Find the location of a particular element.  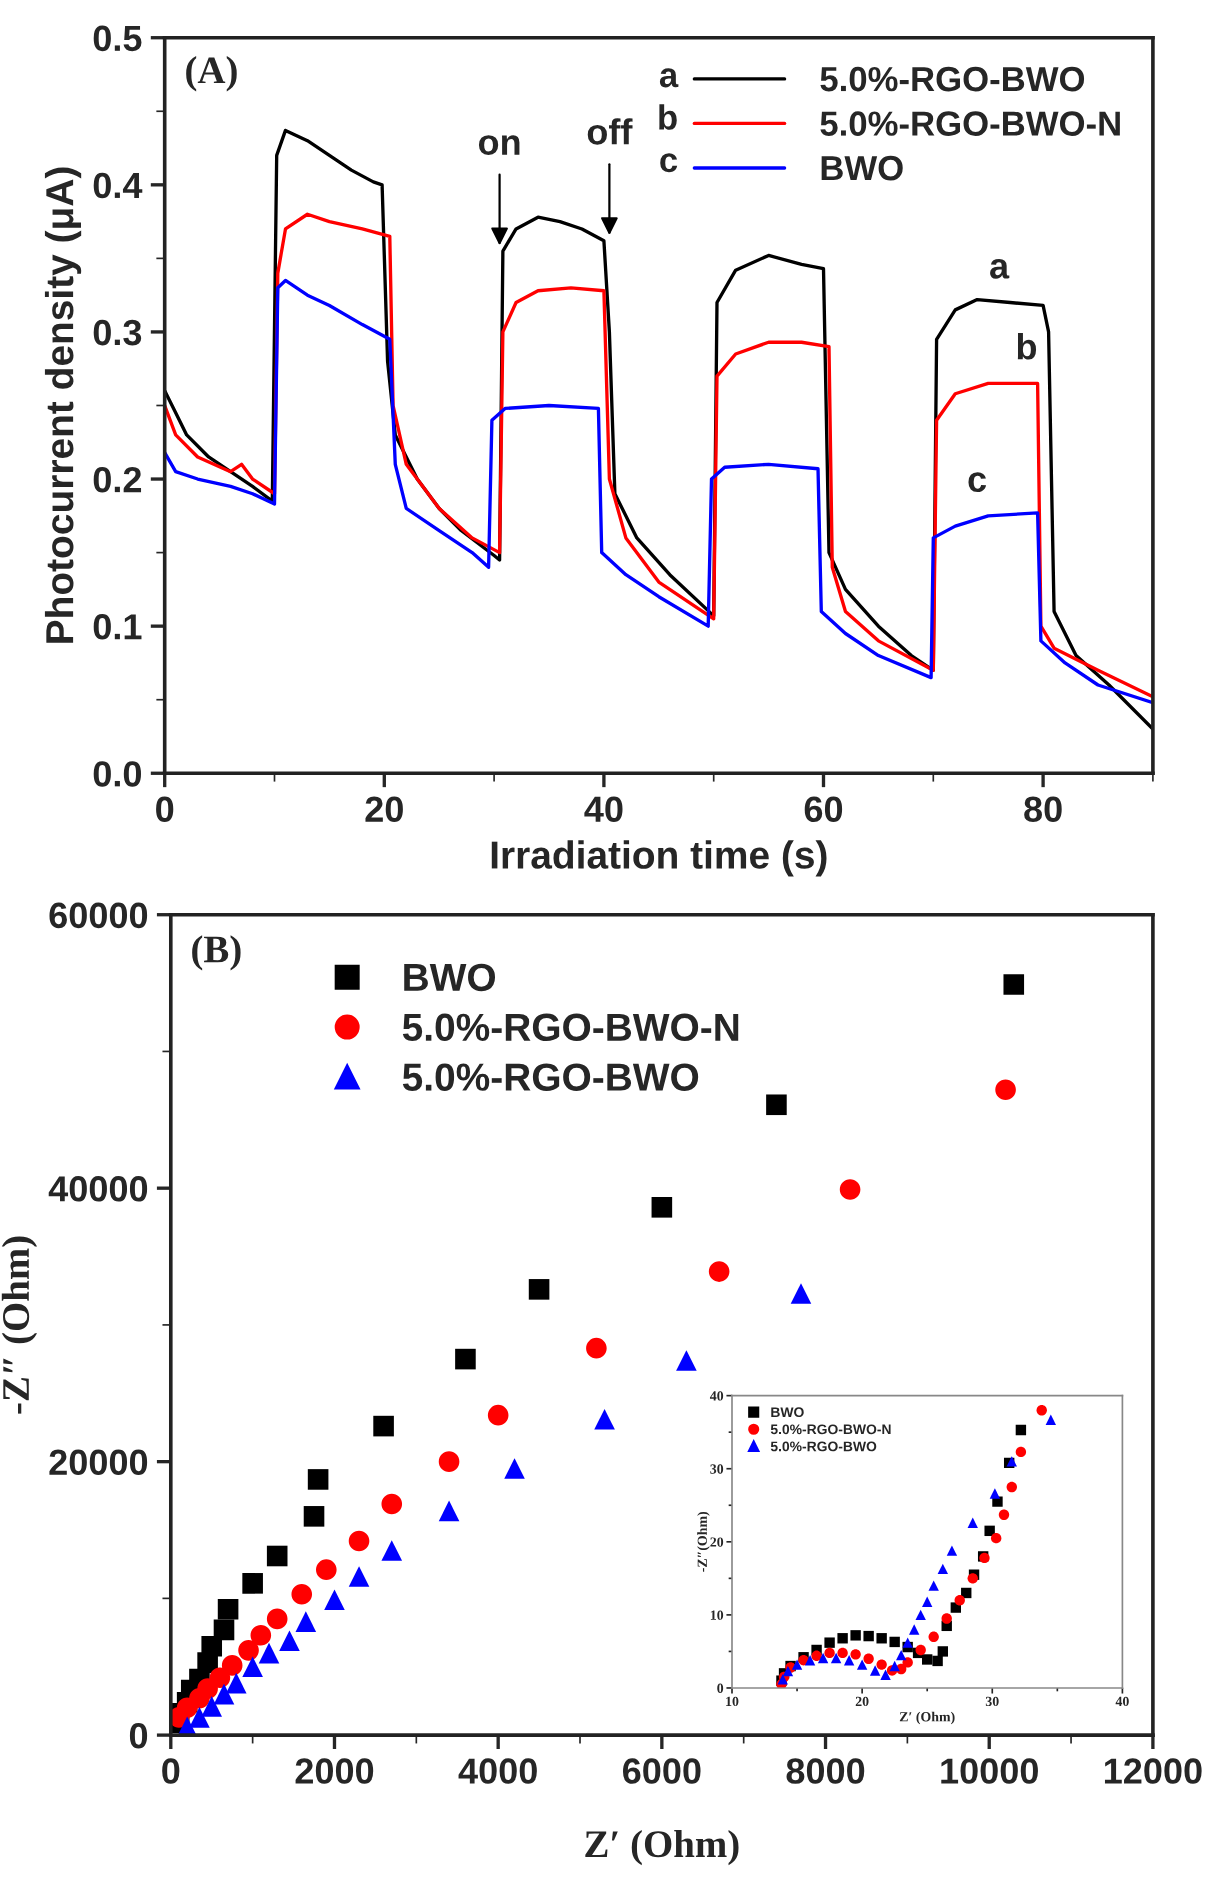

x-tick-label: 12000 is located at coordinates (1153, 1771).